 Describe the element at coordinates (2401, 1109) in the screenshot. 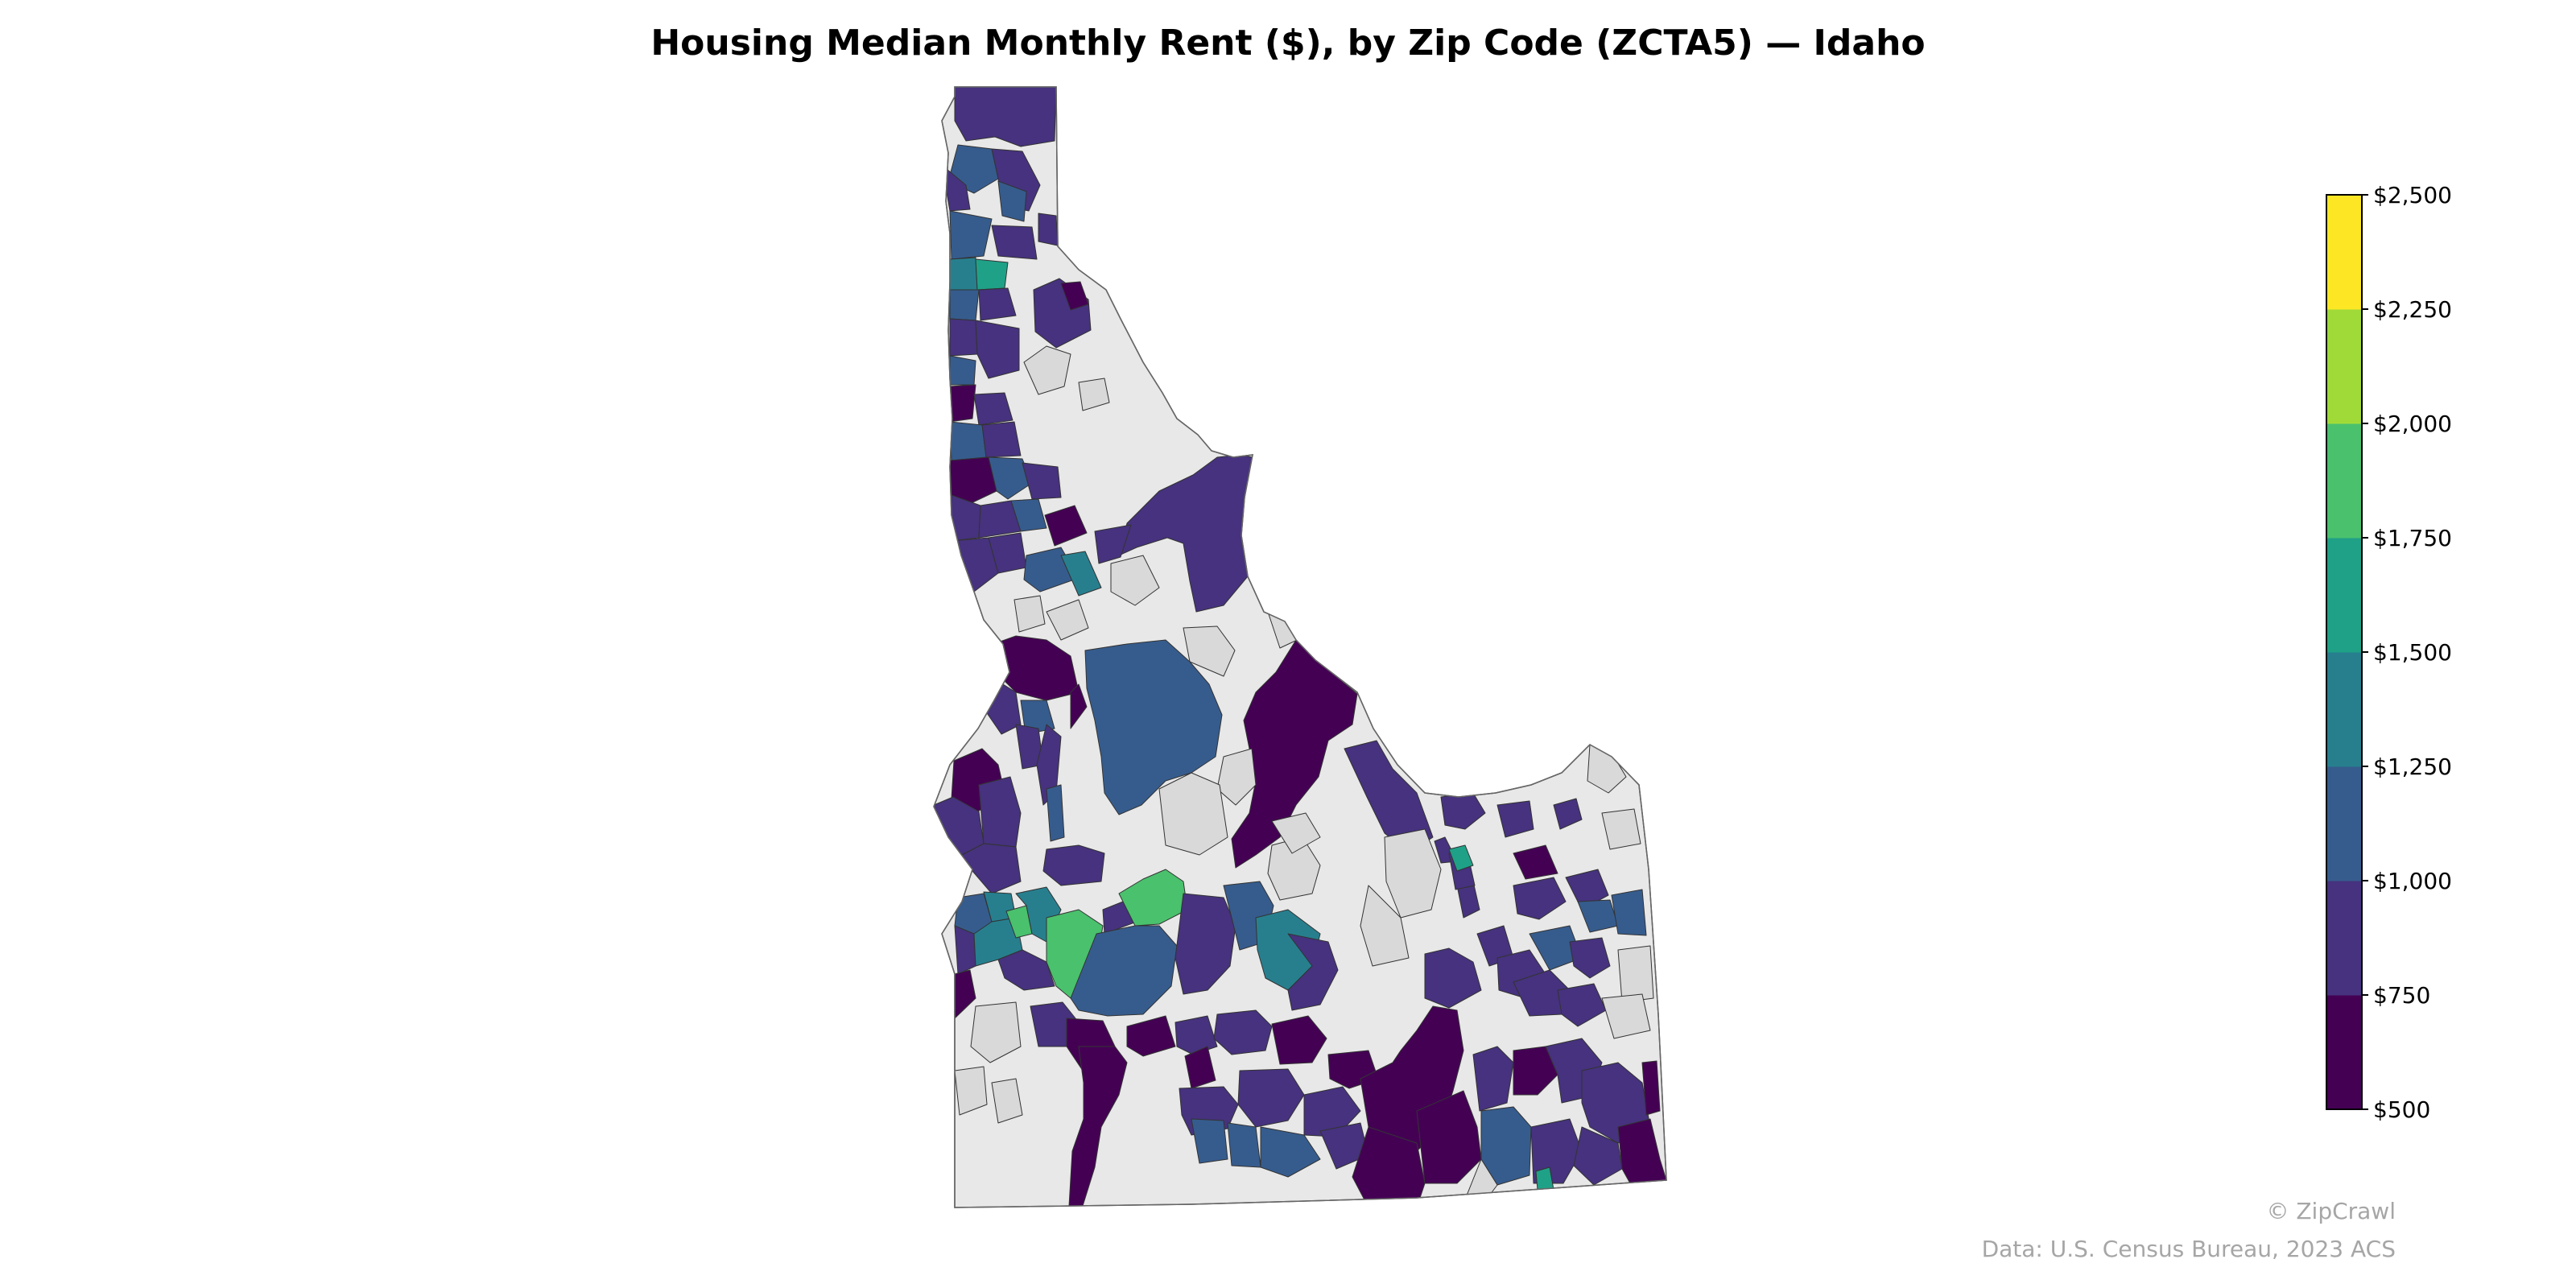

I see `colorbar-tick-label: $500` at that location.